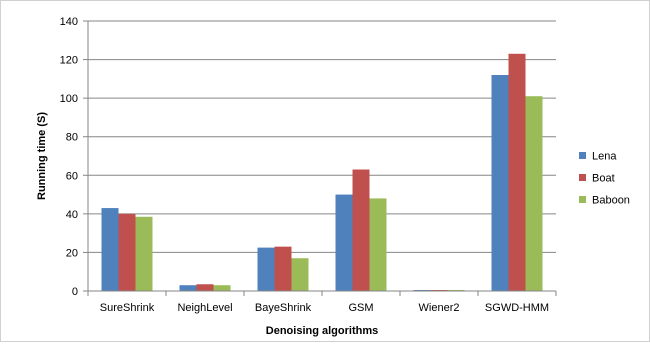 This screenshot has height=346, width=650. I want to click on legend-label-boat: Boat, so click(603, 179).